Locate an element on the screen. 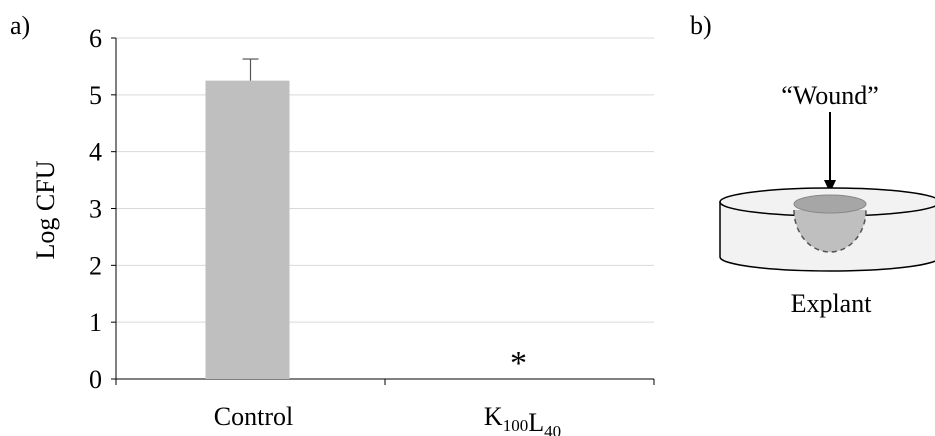 Image resolution: width=935 pixels, height=436 pixels. y-axis-label: Log CFU is located at coordinates (45, 209).